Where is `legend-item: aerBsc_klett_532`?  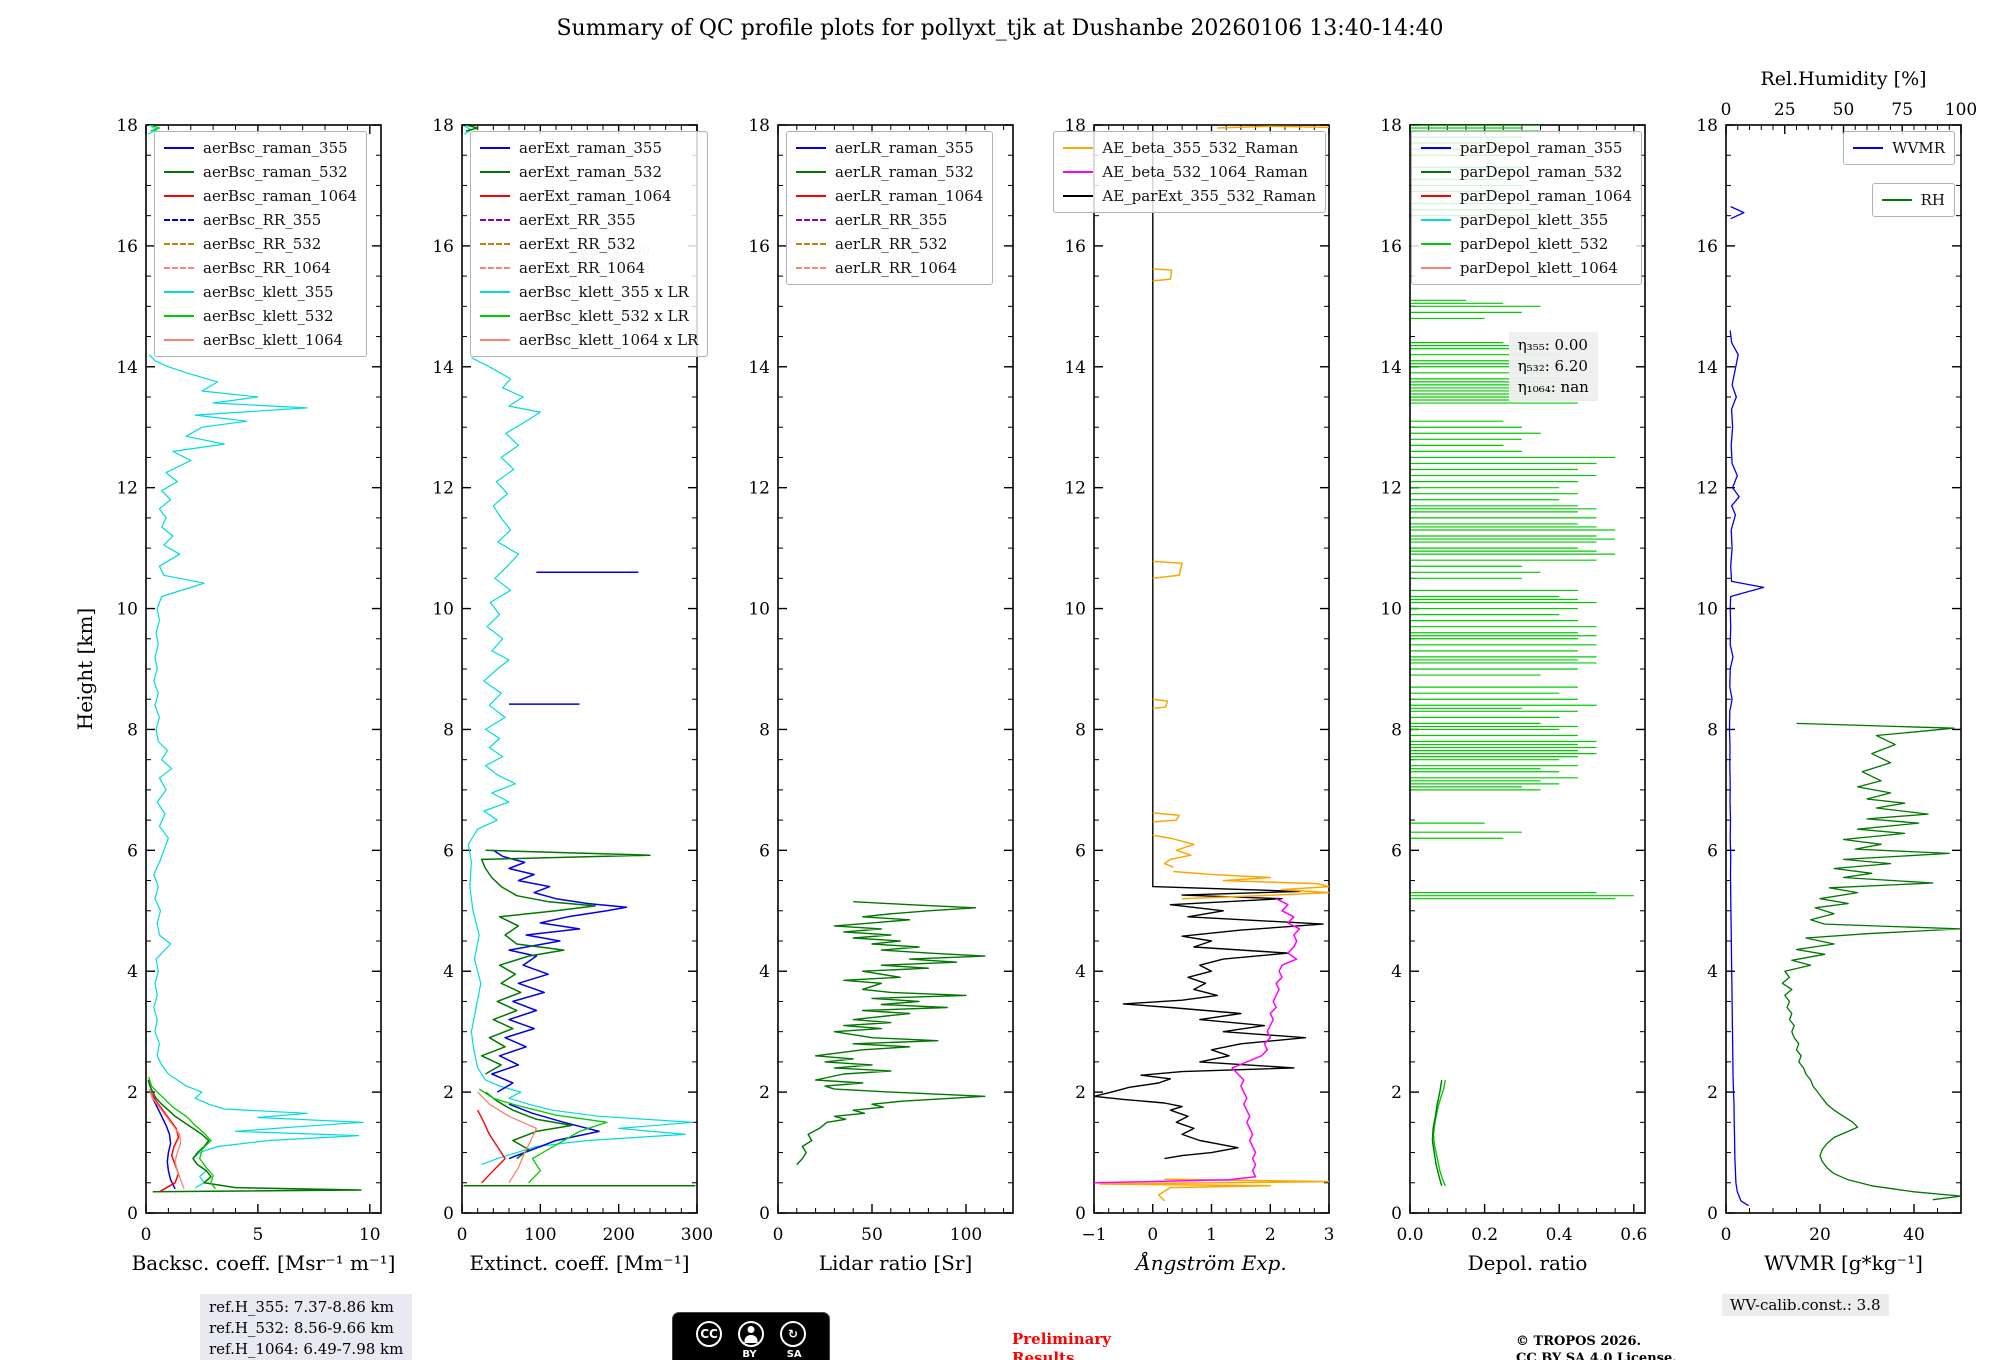 legend-item: aerBsc_klett_532 is located at coordinates (260, 316).